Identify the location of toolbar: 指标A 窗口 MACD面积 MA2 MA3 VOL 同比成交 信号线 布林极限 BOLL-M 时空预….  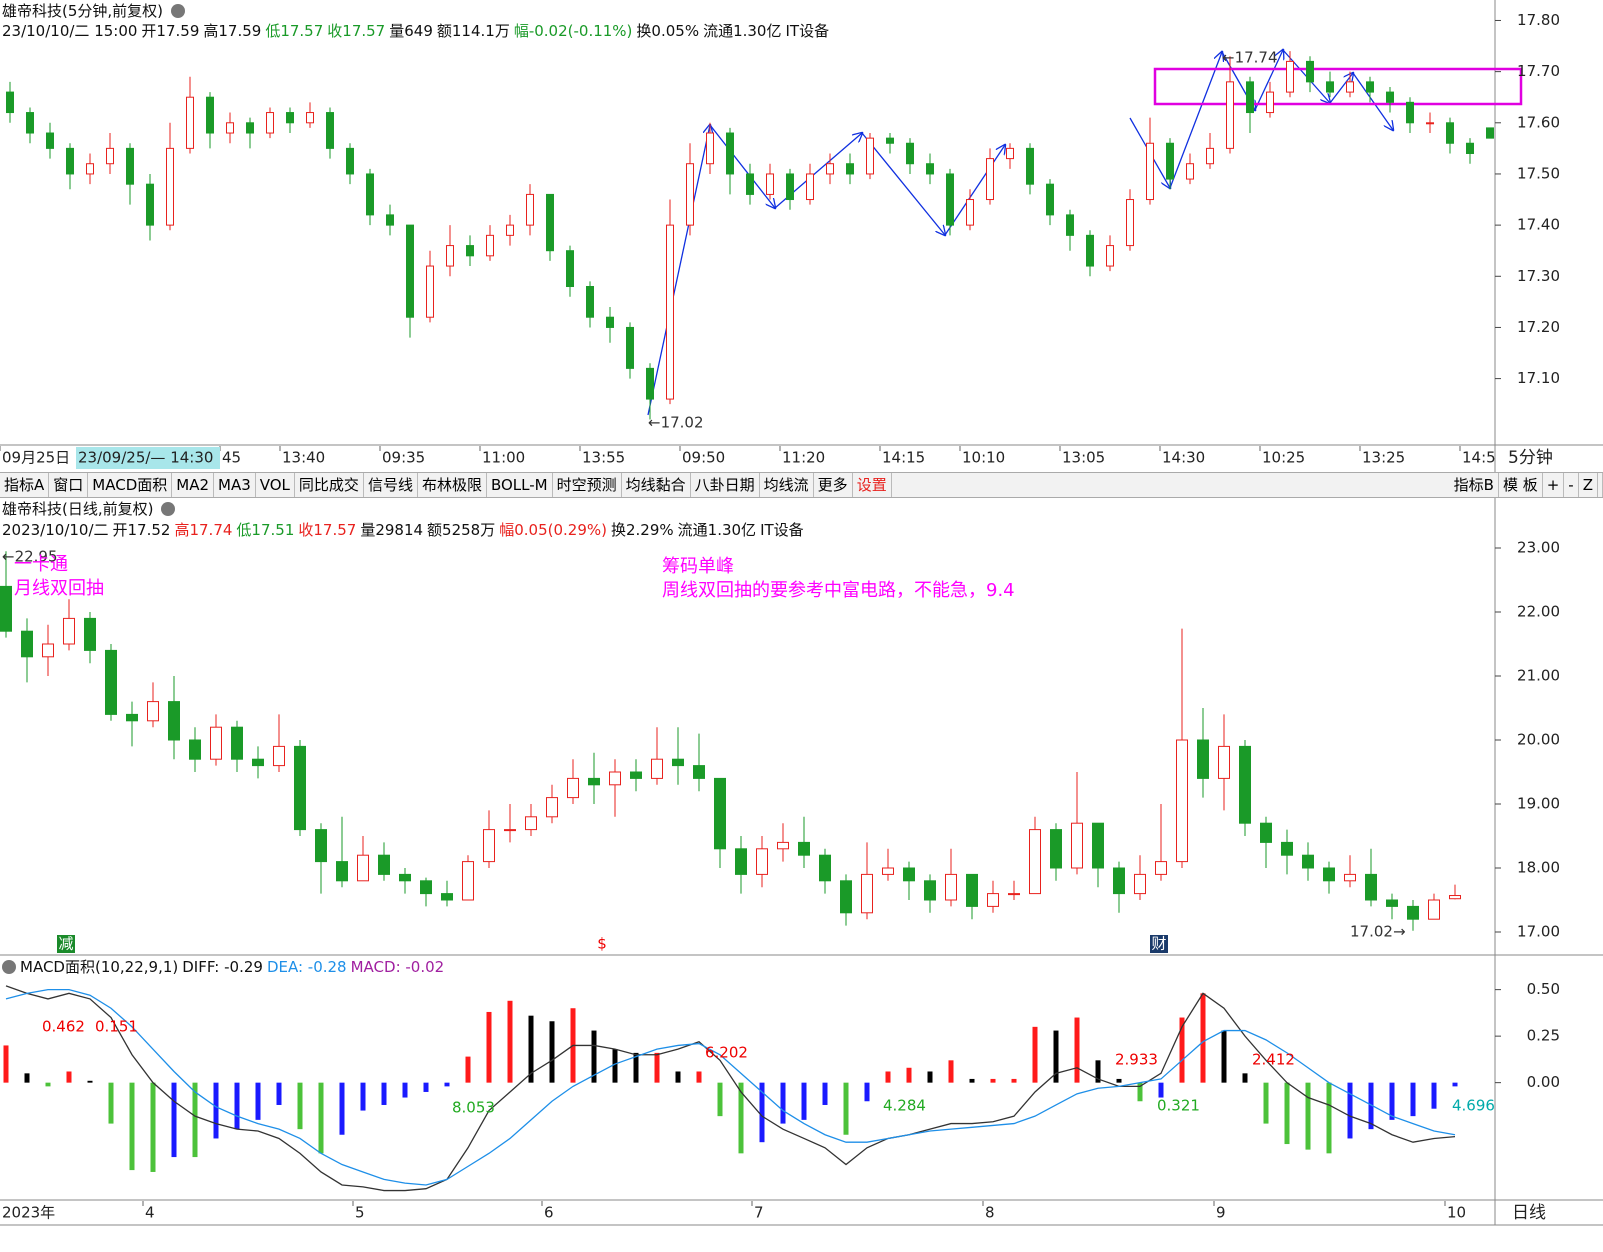
(801, 485).